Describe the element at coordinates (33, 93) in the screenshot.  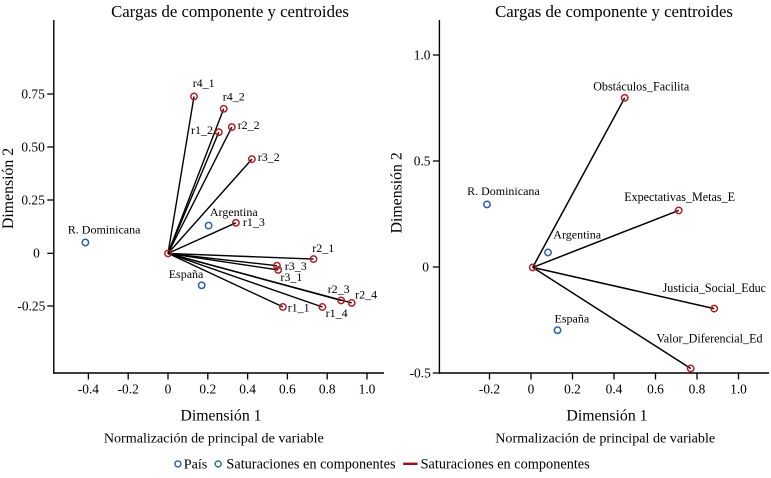
I see `svg-text: 0.75` at that location.